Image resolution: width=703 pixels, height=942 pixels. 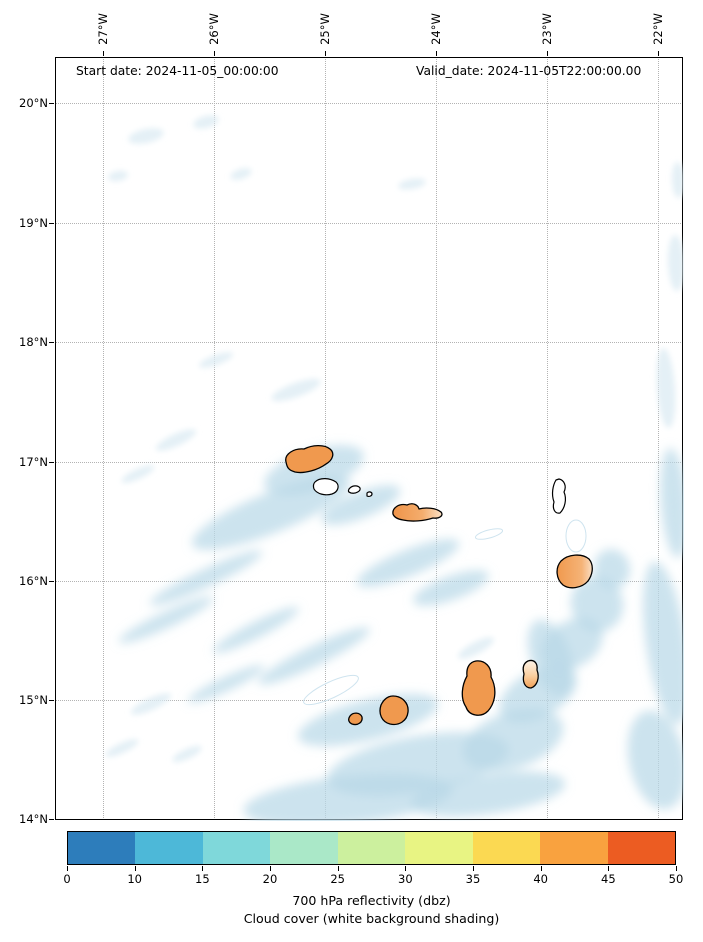 What do you see at coordinates (33, 819) in the screenshot?
I see `y-axis-tick-label: 14°N` at bounding box center [33, 819].